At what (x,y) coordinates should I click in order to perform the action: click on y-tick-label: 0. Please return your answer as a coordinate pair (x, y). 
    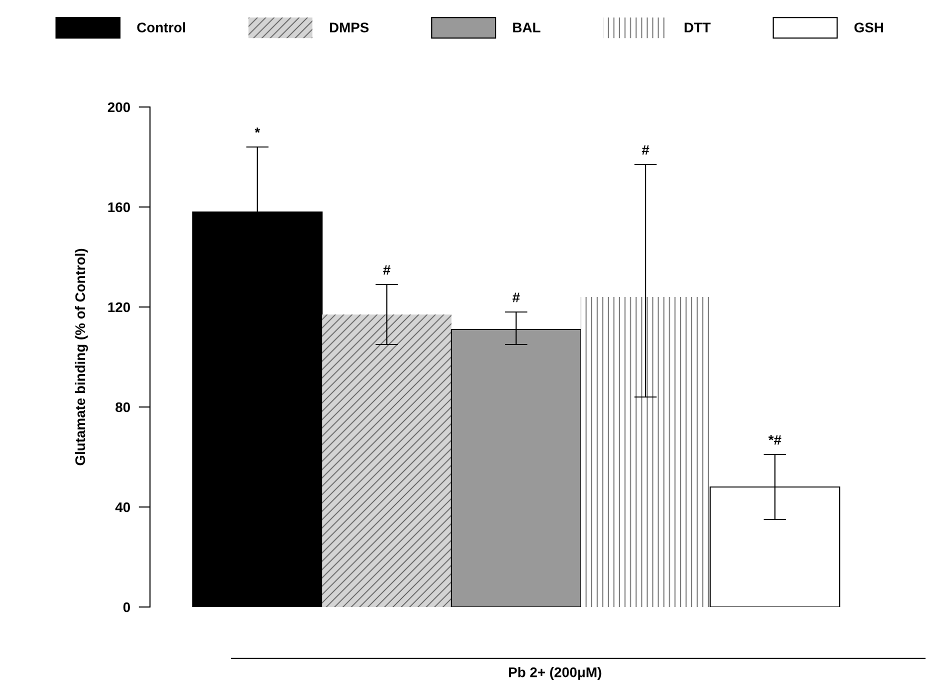
    Looking at the image, I should click on (126, 607).